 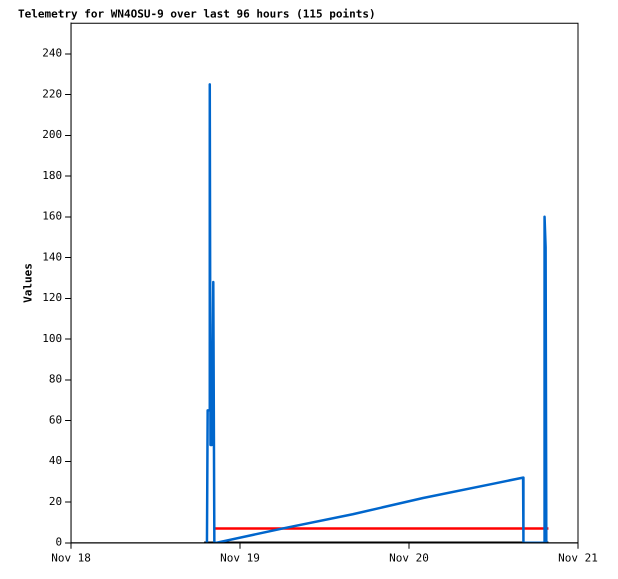 What do you see at coordinates (71, 557) in the screenshot?
I see `x-tick-label: Nov 18` at bounding box center [71, 557].